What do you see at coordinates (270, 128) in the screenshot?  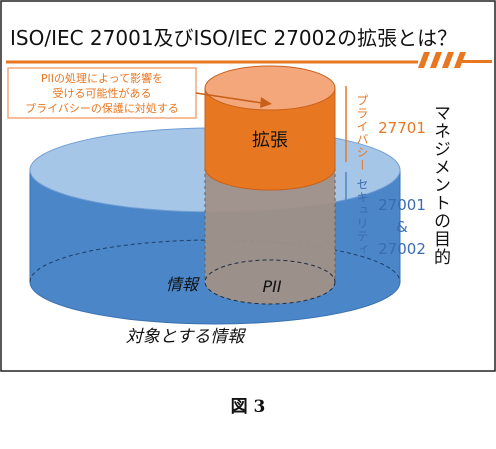 I see `expansion-cylinder` at bounding box center [270, 128].